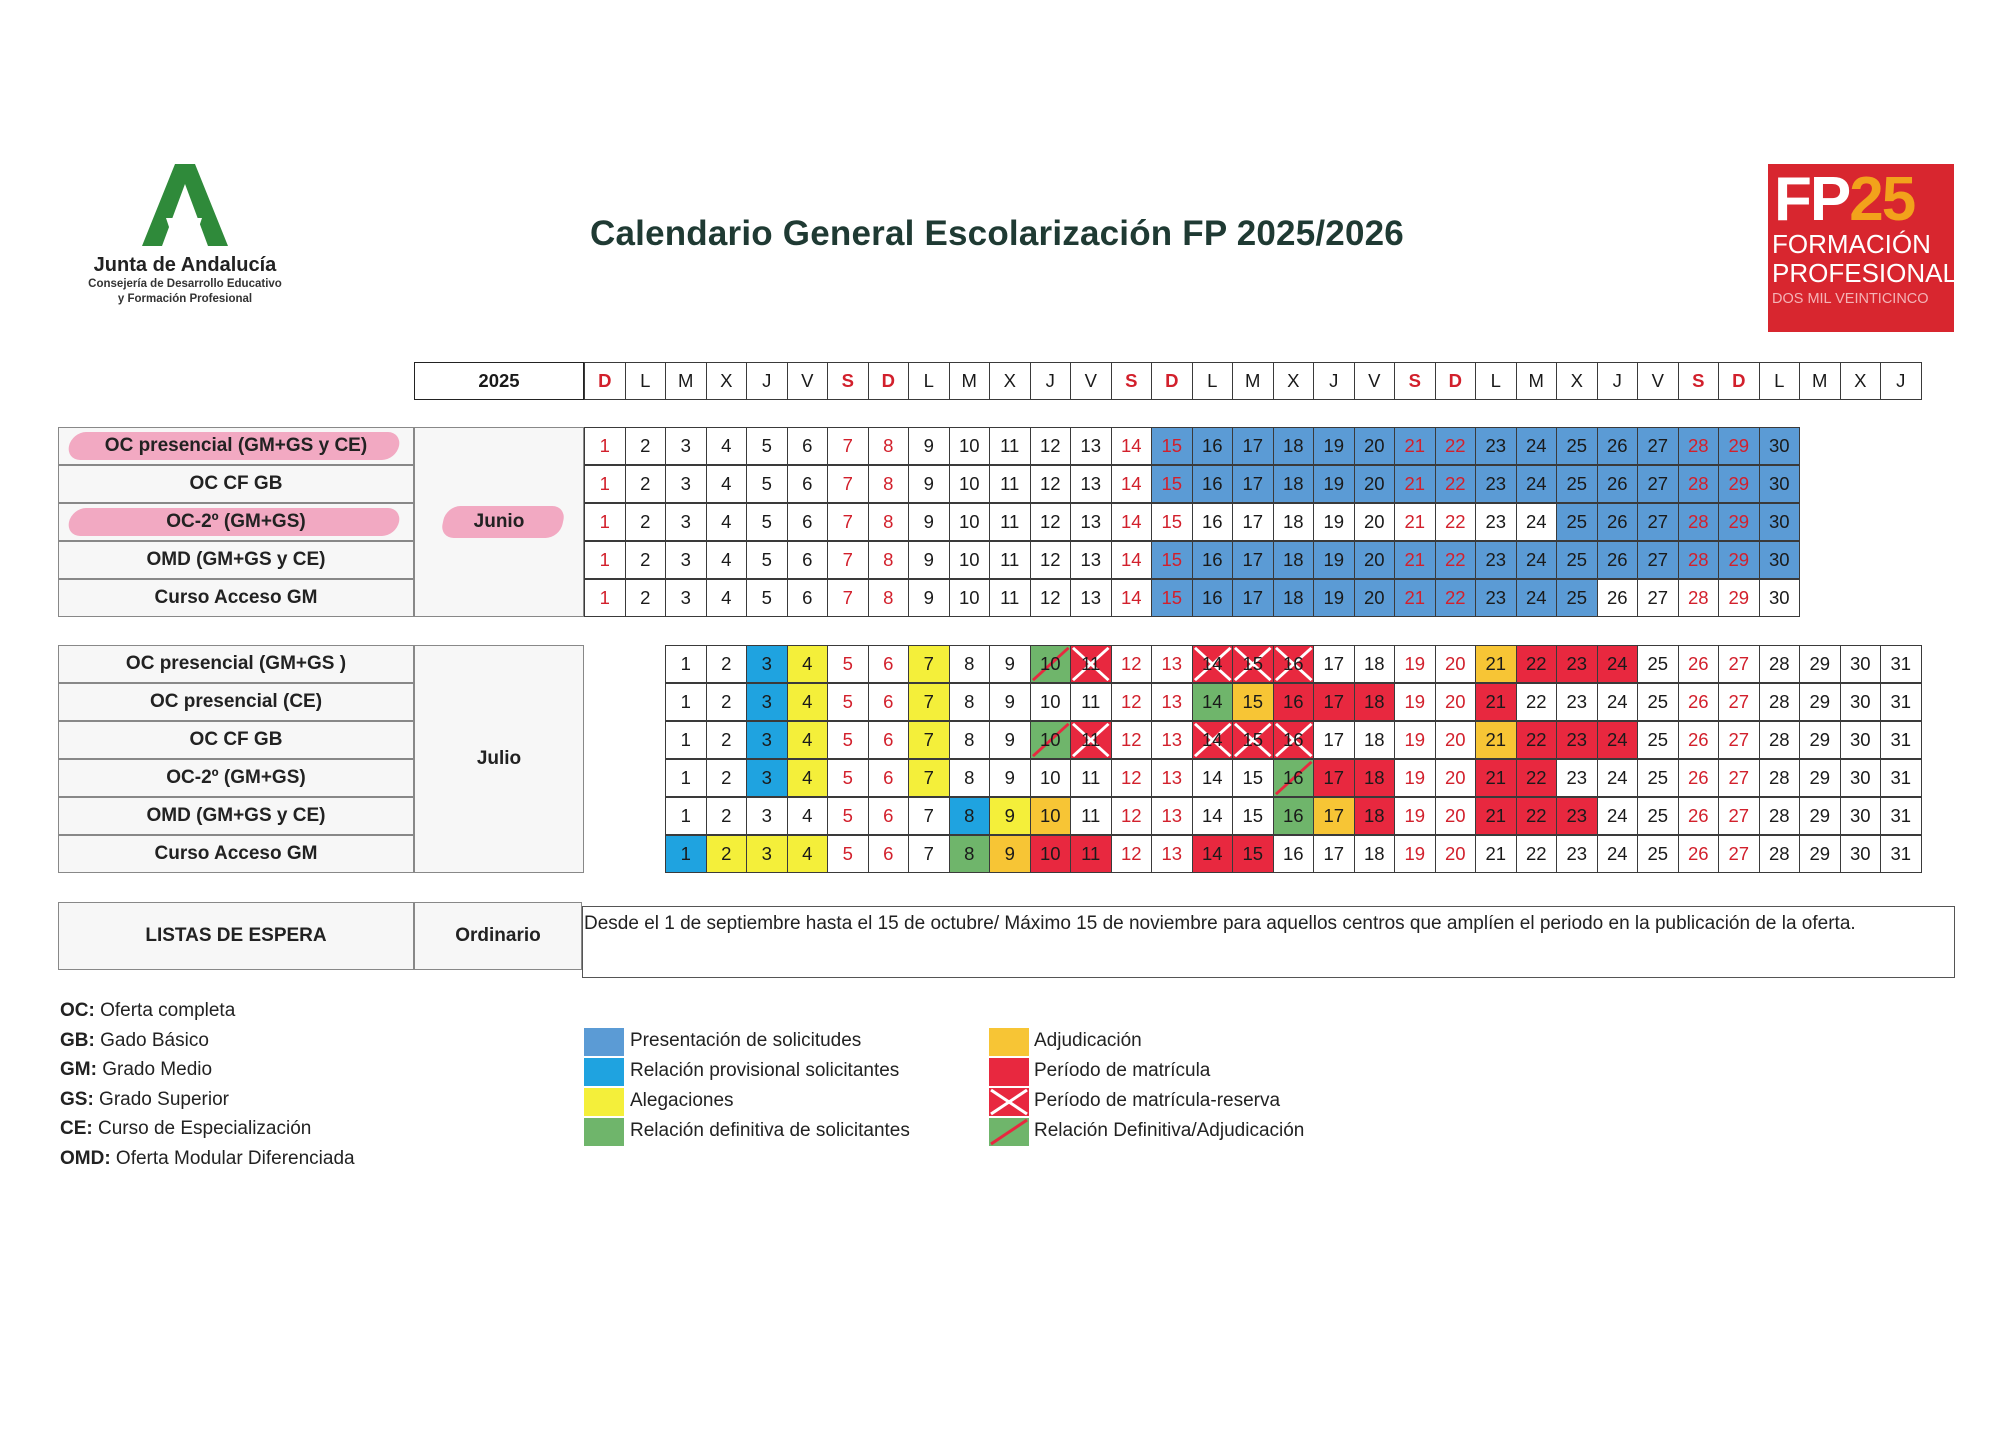 This screenshot has width=2000, height=1453. I want to click on legend-label: Período de matrícula-reserva, so click(1157, 1100).